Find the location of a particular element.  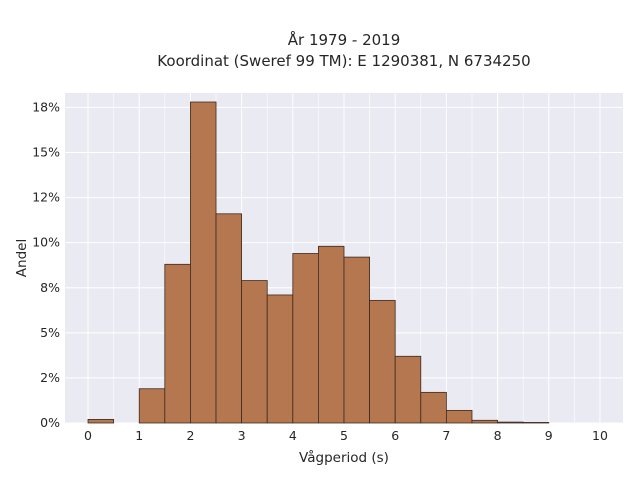

x-axis-label: Vågperiod (s) is located at coordinates (344, 457).